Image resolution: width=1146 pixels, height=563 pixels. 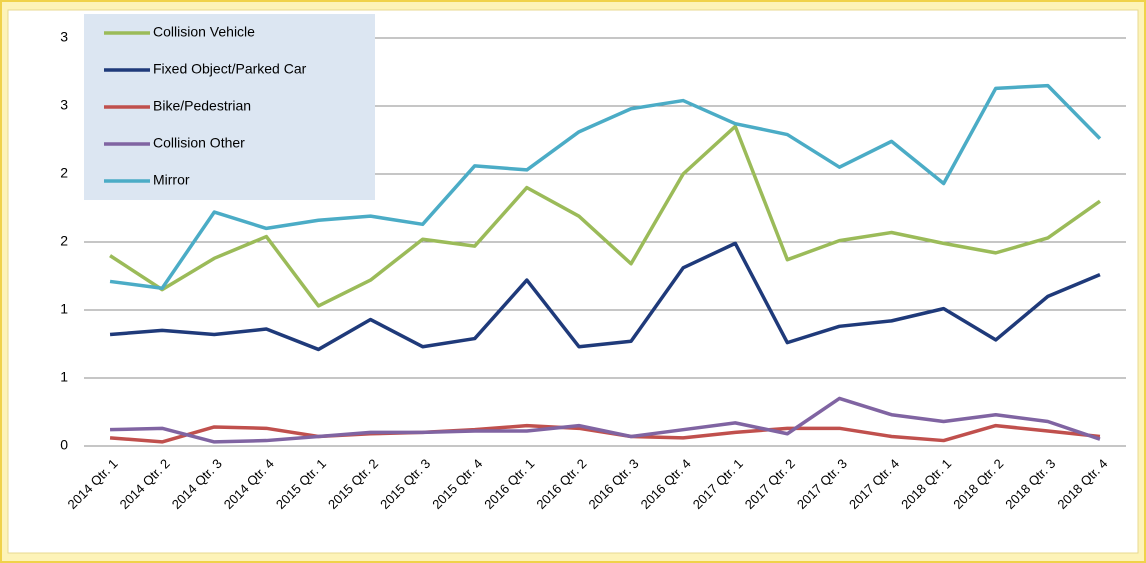 What do you see at coordinates (199, 143) in the screenshot?
I see `legend-label: Collision Other` at bounding box center [199, 143].